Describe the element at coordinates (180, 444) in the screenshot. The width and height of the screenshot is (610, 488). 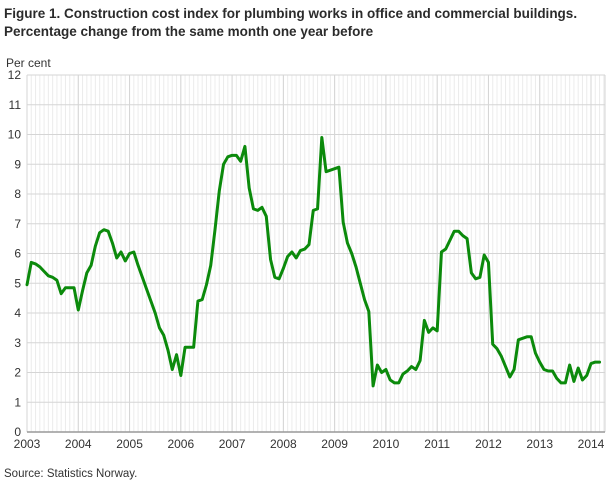
I see `x-tick-label: 2006` at that location.